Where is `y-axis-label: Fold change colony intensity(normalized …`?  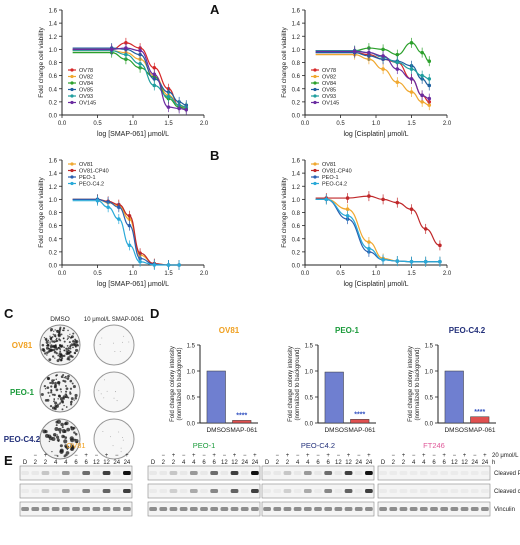 y-axis-label: Fold change colony intensity(normalized … is located at coordinates (414, 384).